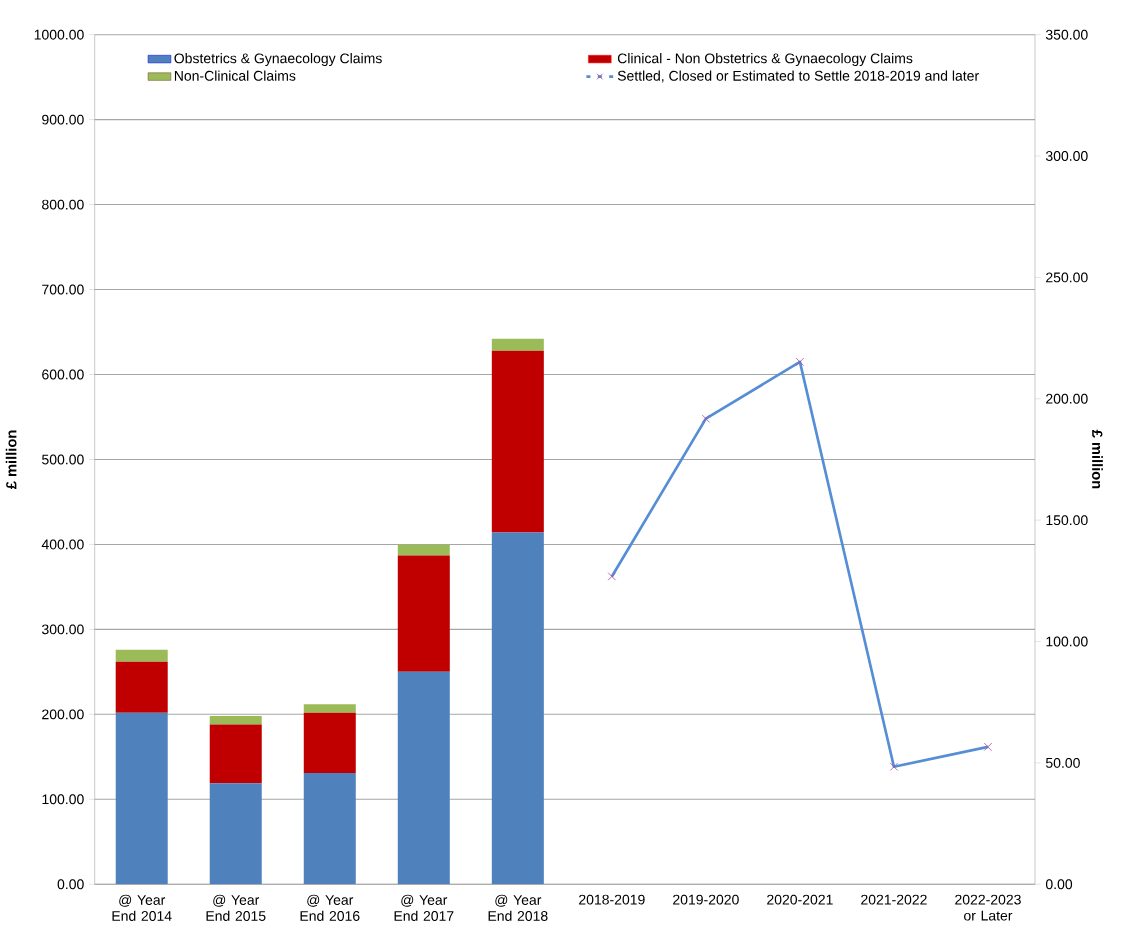  I want to click on y-tick-label: 900.00, so click(63, 119).